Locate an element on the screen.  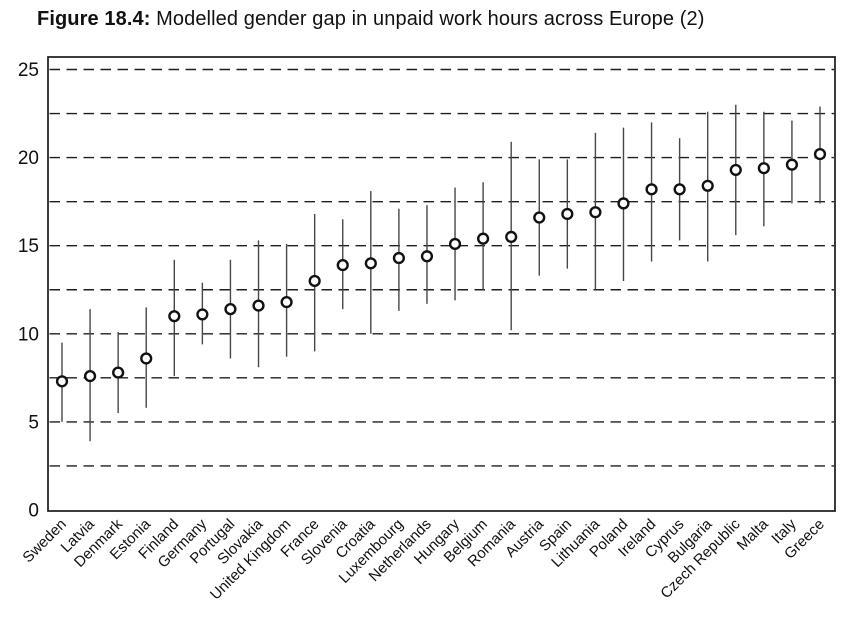
x-tick-label: Malta is located at coordinates (753, 534).